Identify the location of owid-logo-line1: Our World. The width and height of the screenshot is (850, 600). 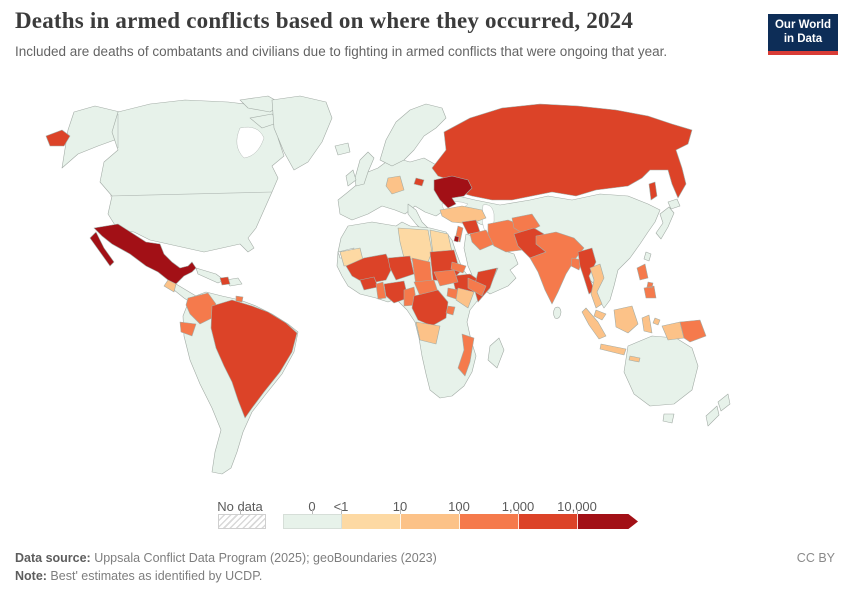
(802, 25).